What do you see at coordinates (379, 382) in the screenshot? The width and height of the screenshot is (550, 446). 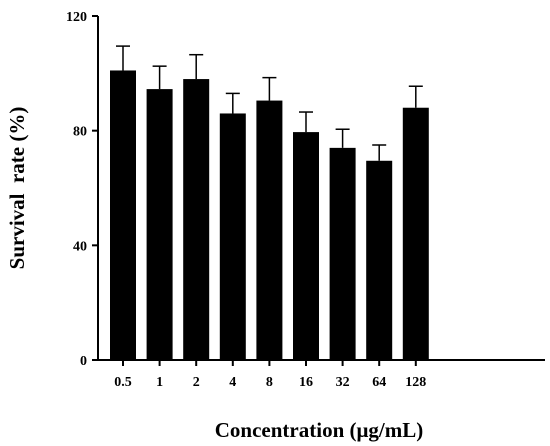 I see `x-tick-label: 64` at bounding box center [379, 382].